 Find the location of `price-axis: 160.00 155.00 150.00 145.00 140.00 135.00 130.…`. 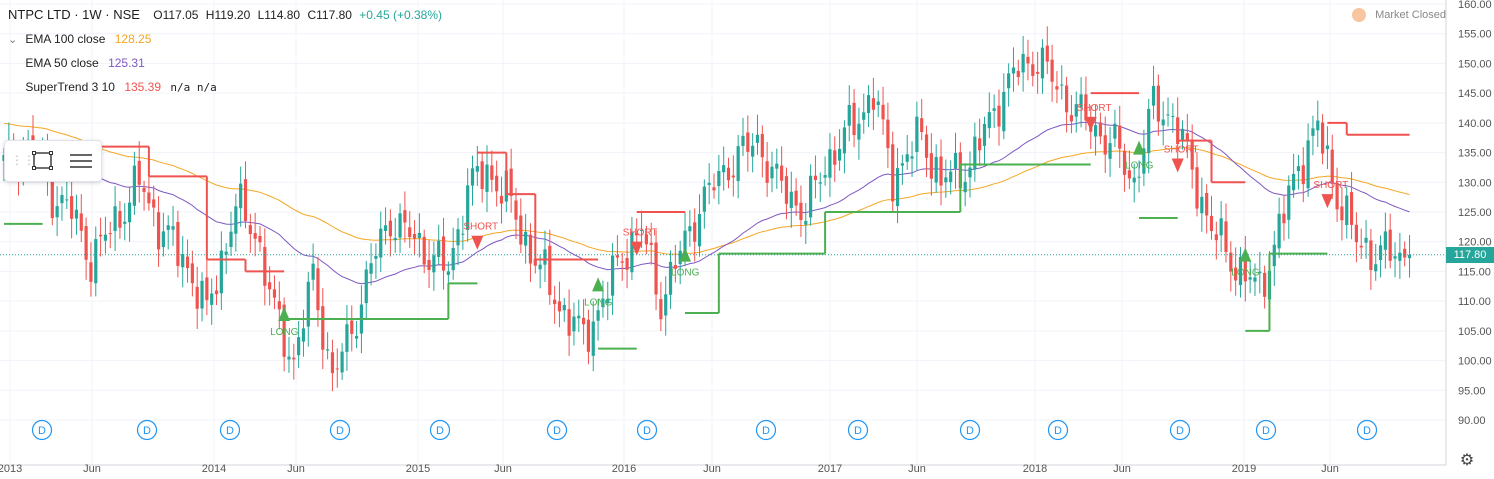

price-axis: 160.00 155.00 150.00 145.00 140.00 135.00 130.… is located at coordinates (1469, 237).